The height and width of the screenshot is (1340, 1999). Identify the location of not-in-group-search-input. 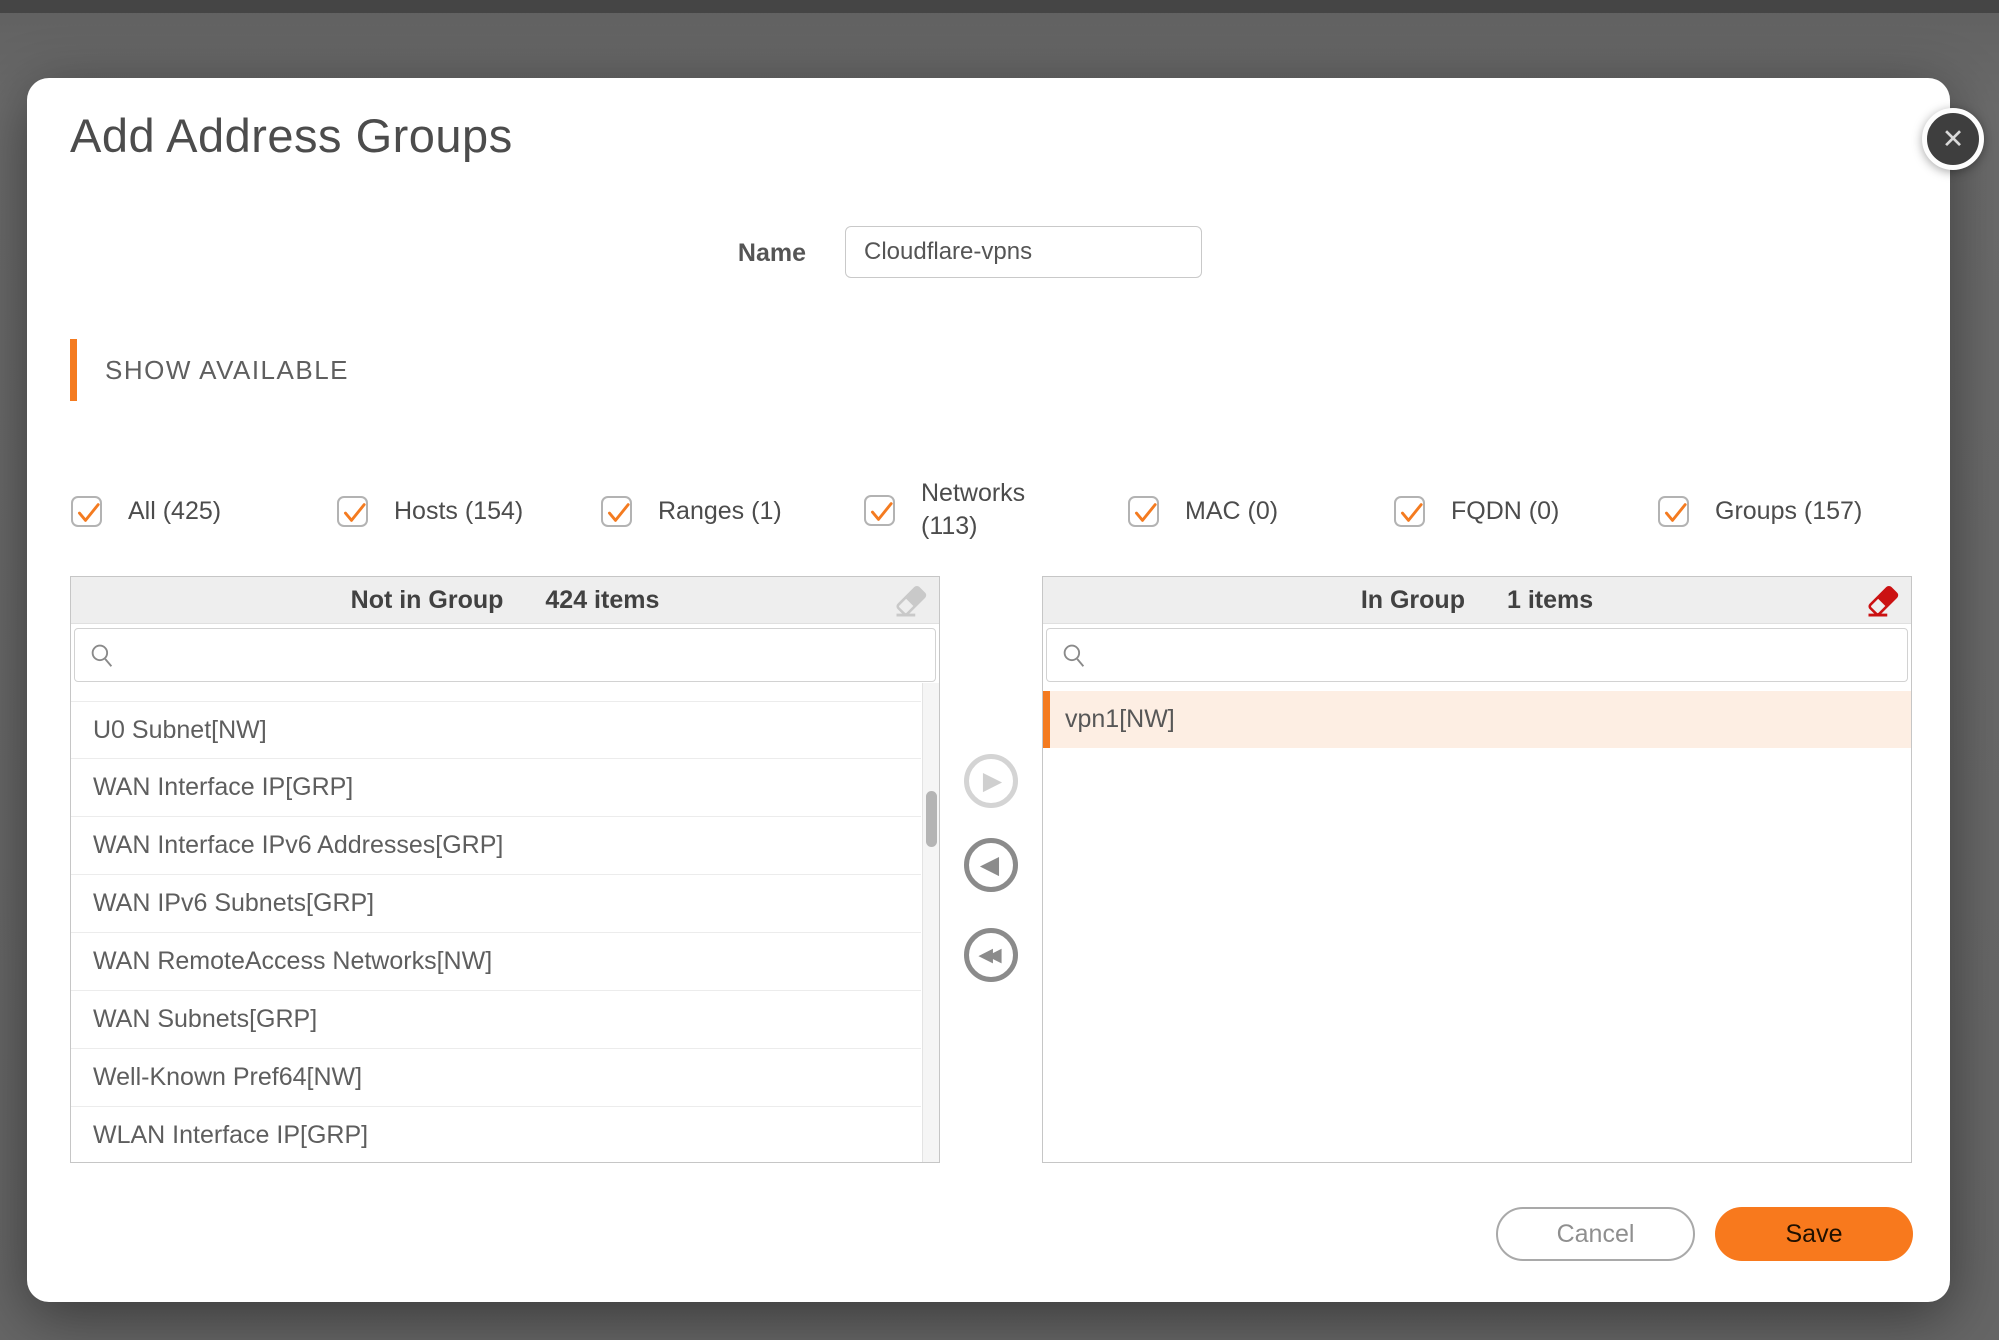
(531, 655).